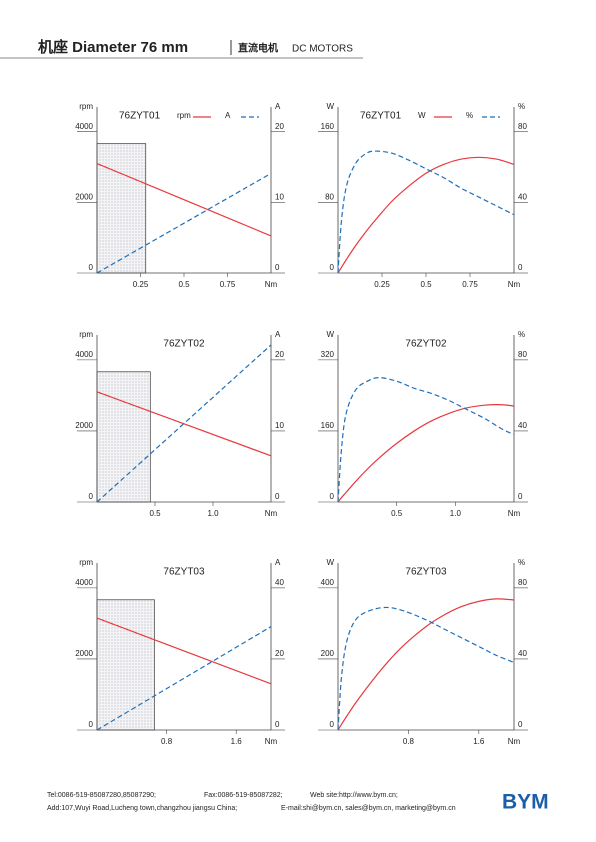  I want to click on legend-label: A, so click(228, 115).